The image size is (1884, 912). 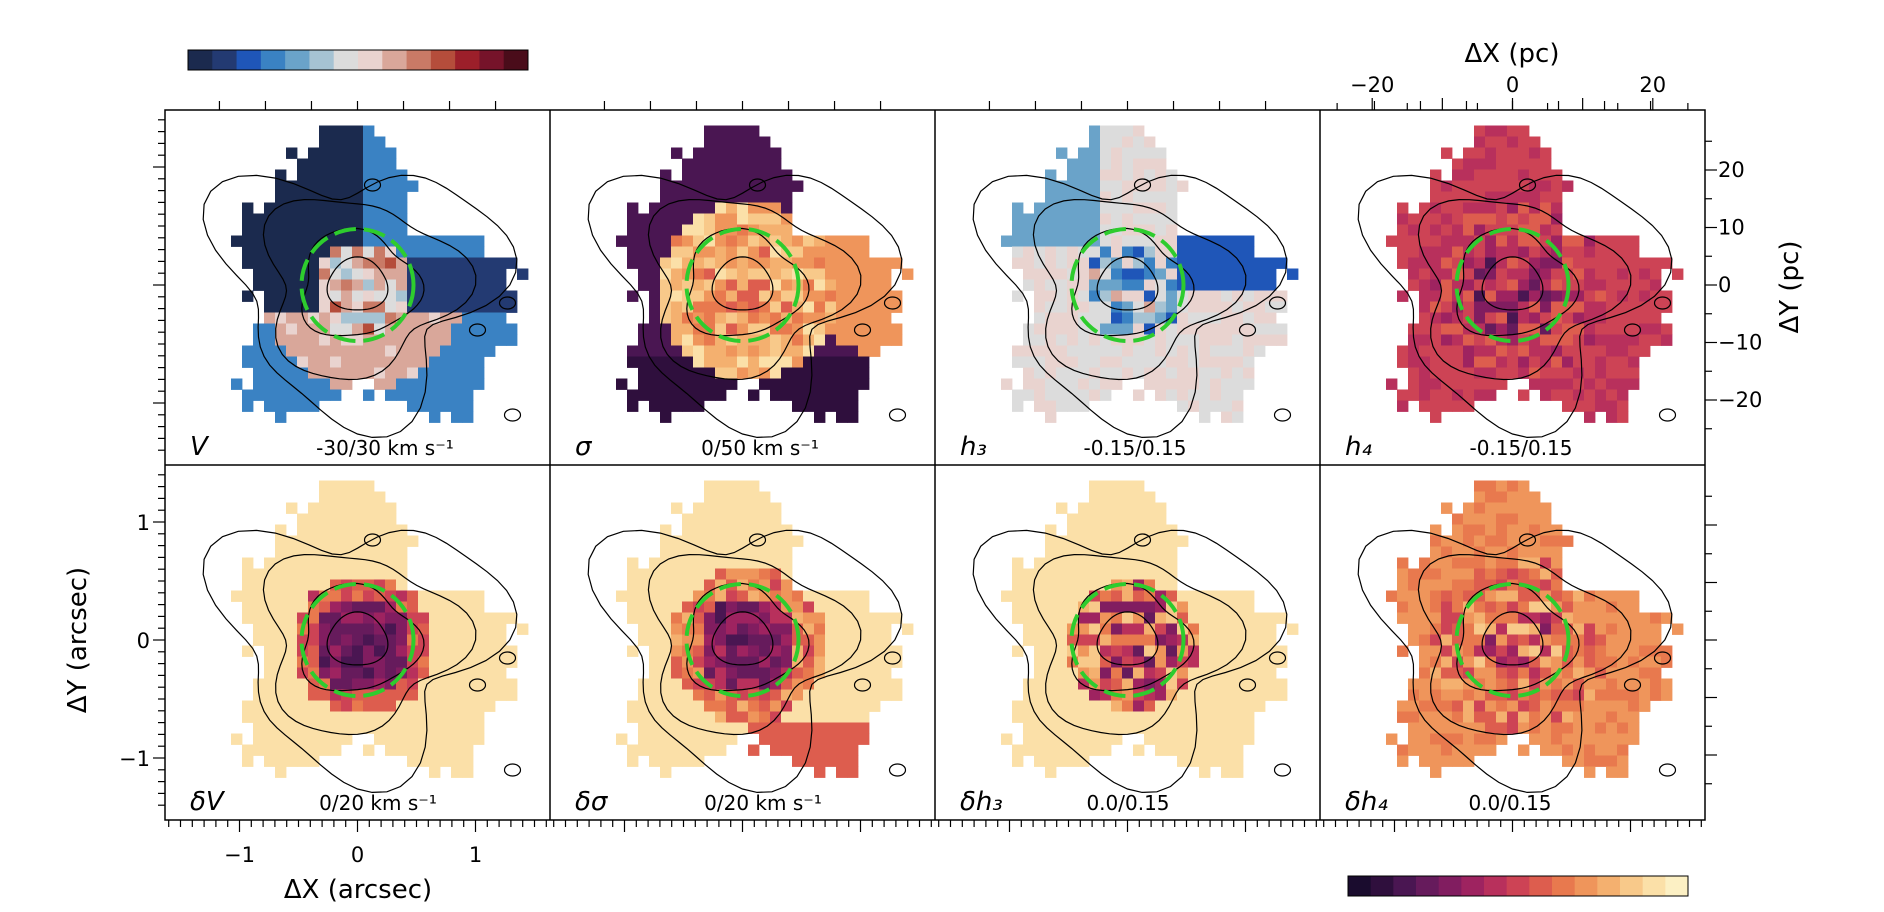 What do you see at coordinates (357, 285) in the screenshot?
I see `aperture-circle` at bounding box center [357, 285].